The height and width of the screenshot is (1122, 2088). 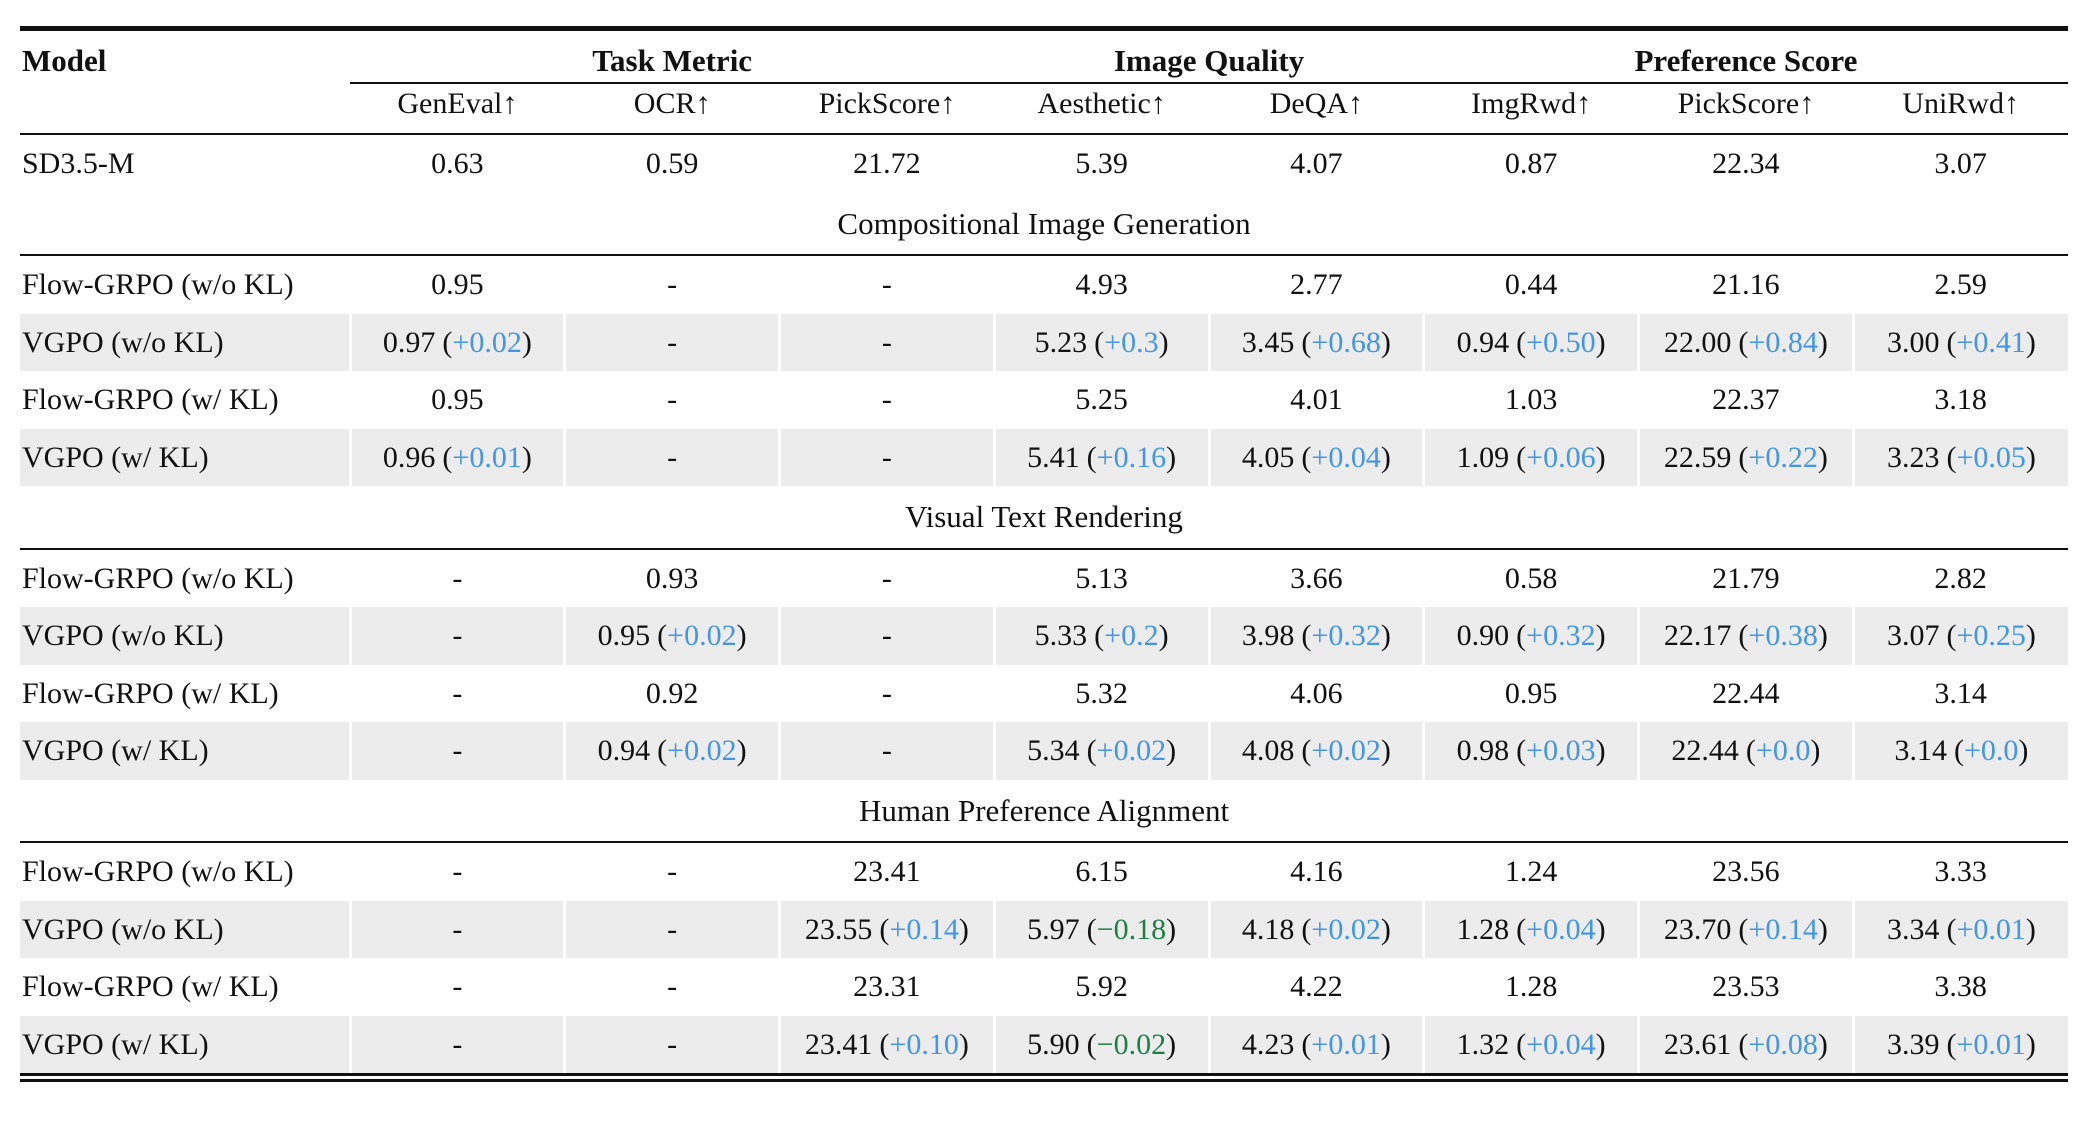 I want to click on metric-value: 1.24, so click(x=1531, y=872).